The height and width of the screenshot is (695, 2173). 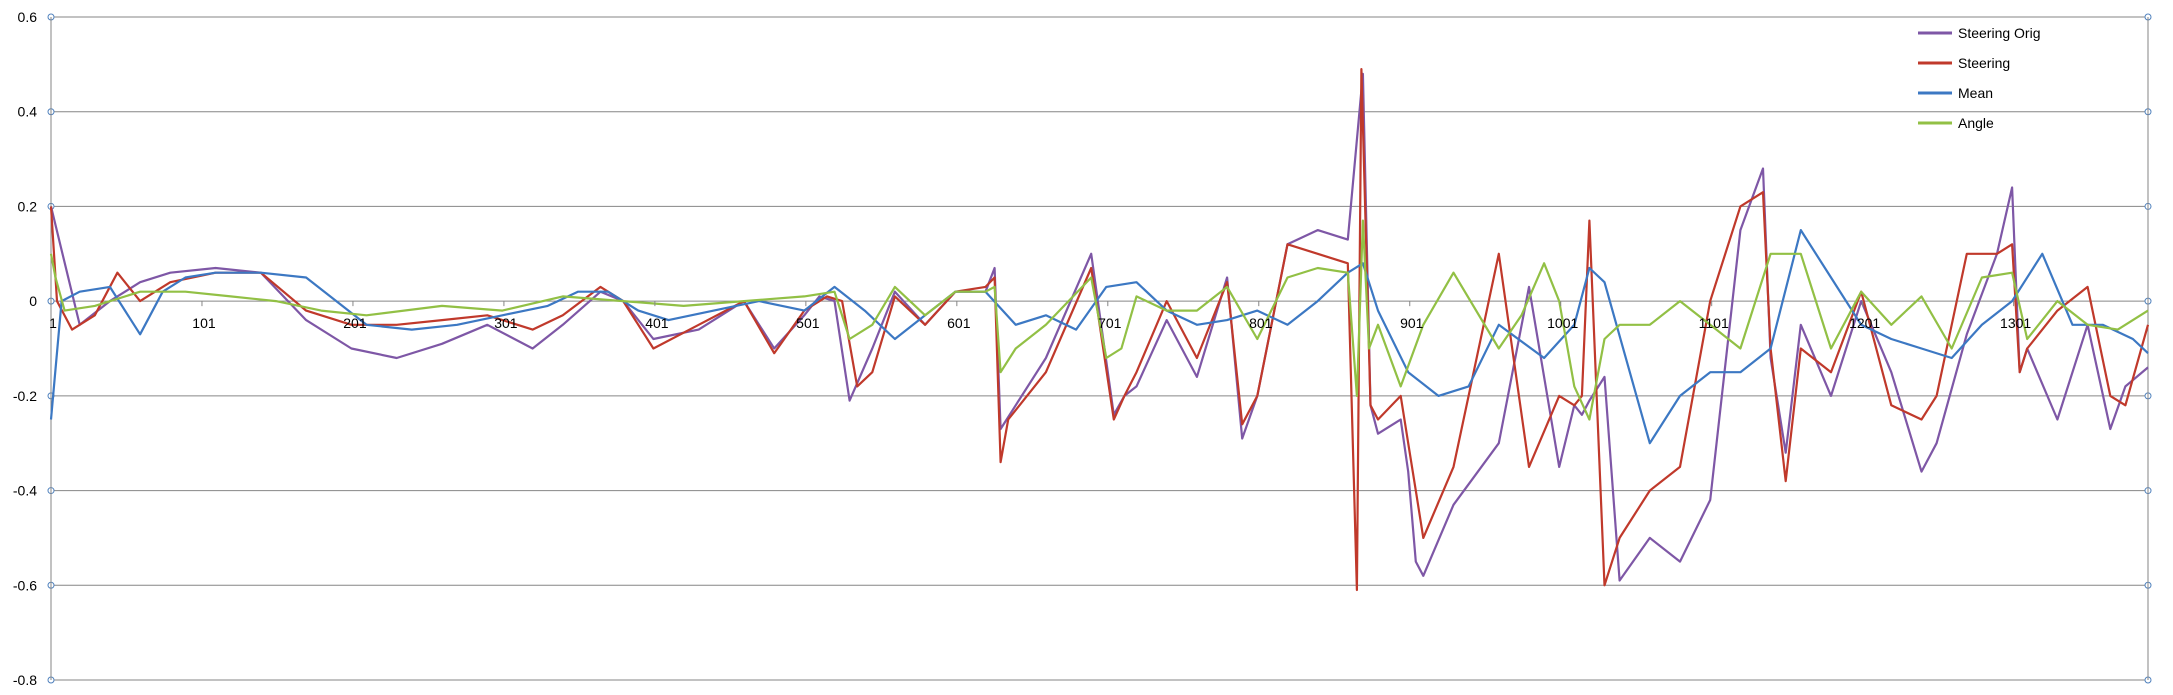 I want to click on legend-label: Steering, so click(x=1984, y=63).